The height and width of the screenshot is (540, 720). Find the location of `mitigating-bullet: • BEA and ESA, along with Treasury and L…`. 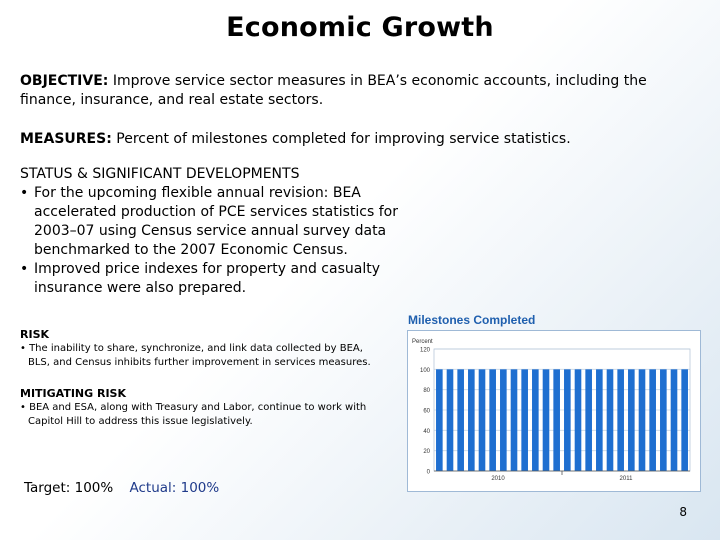

mitigating-bullet: • BEA and ESA, along with Treasury and L… is located at coordinates (200, 415).